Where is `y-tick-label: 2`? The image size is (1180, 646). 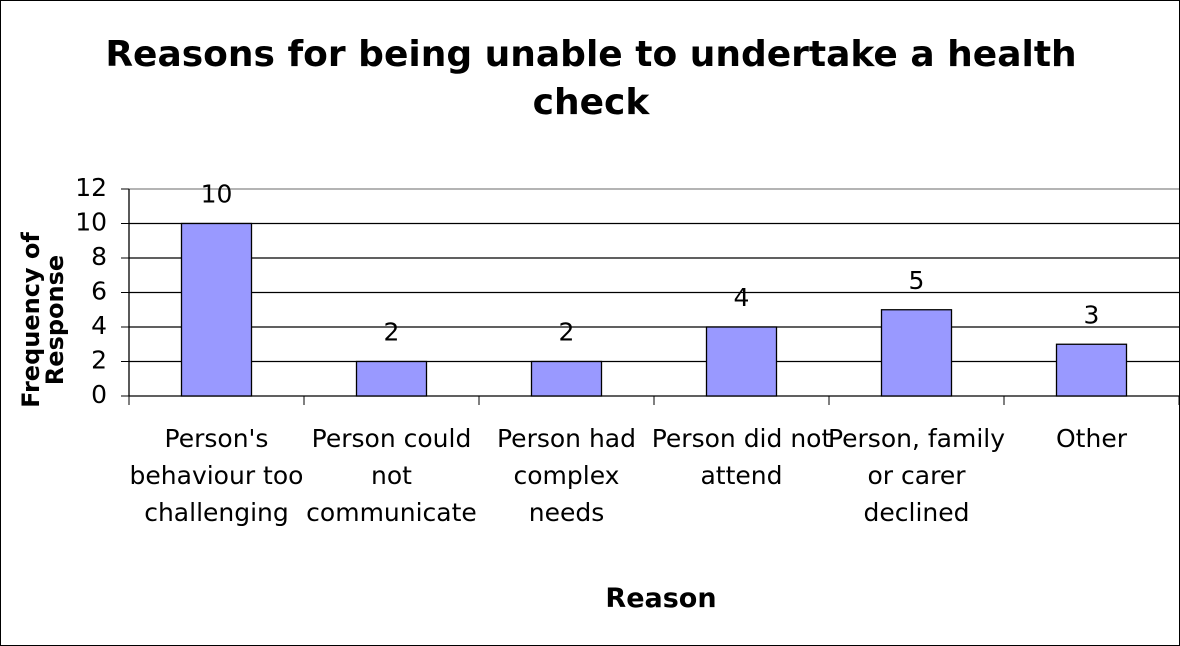
y-tick-label: 2 is located at coordinates (99, 360).